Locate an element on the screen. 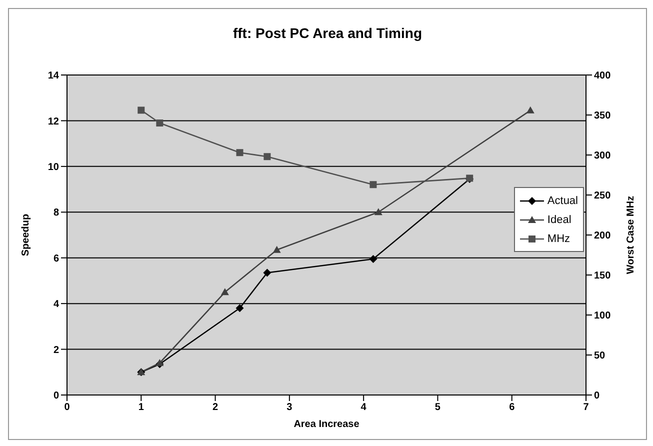 Image resolution: width=653 pixels, height=446 pixels. legend-label: MHz is located at coordinates (558, 238).